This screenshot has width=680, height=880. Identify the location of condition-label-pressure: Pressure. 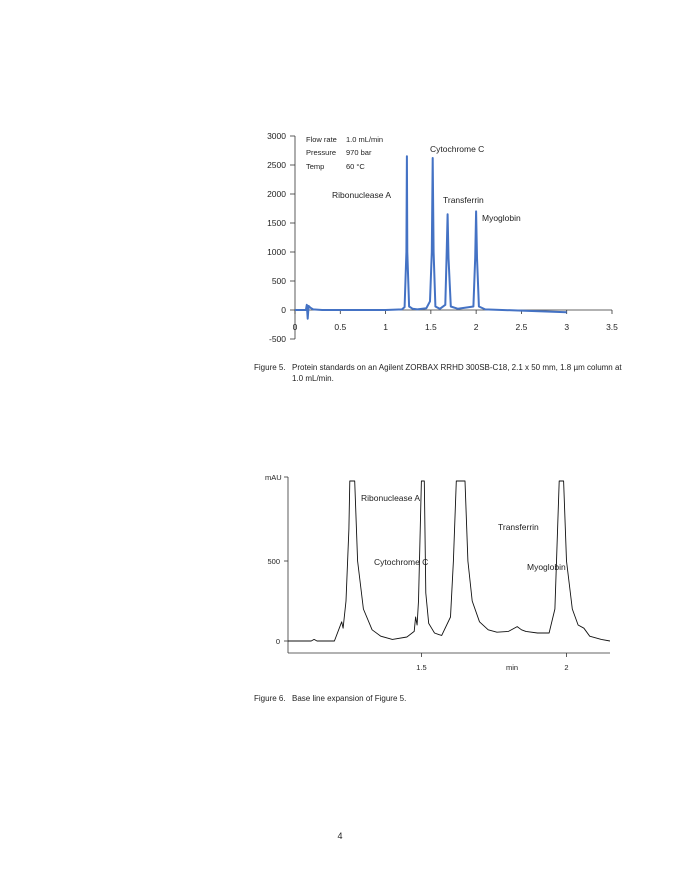
(321, 152).